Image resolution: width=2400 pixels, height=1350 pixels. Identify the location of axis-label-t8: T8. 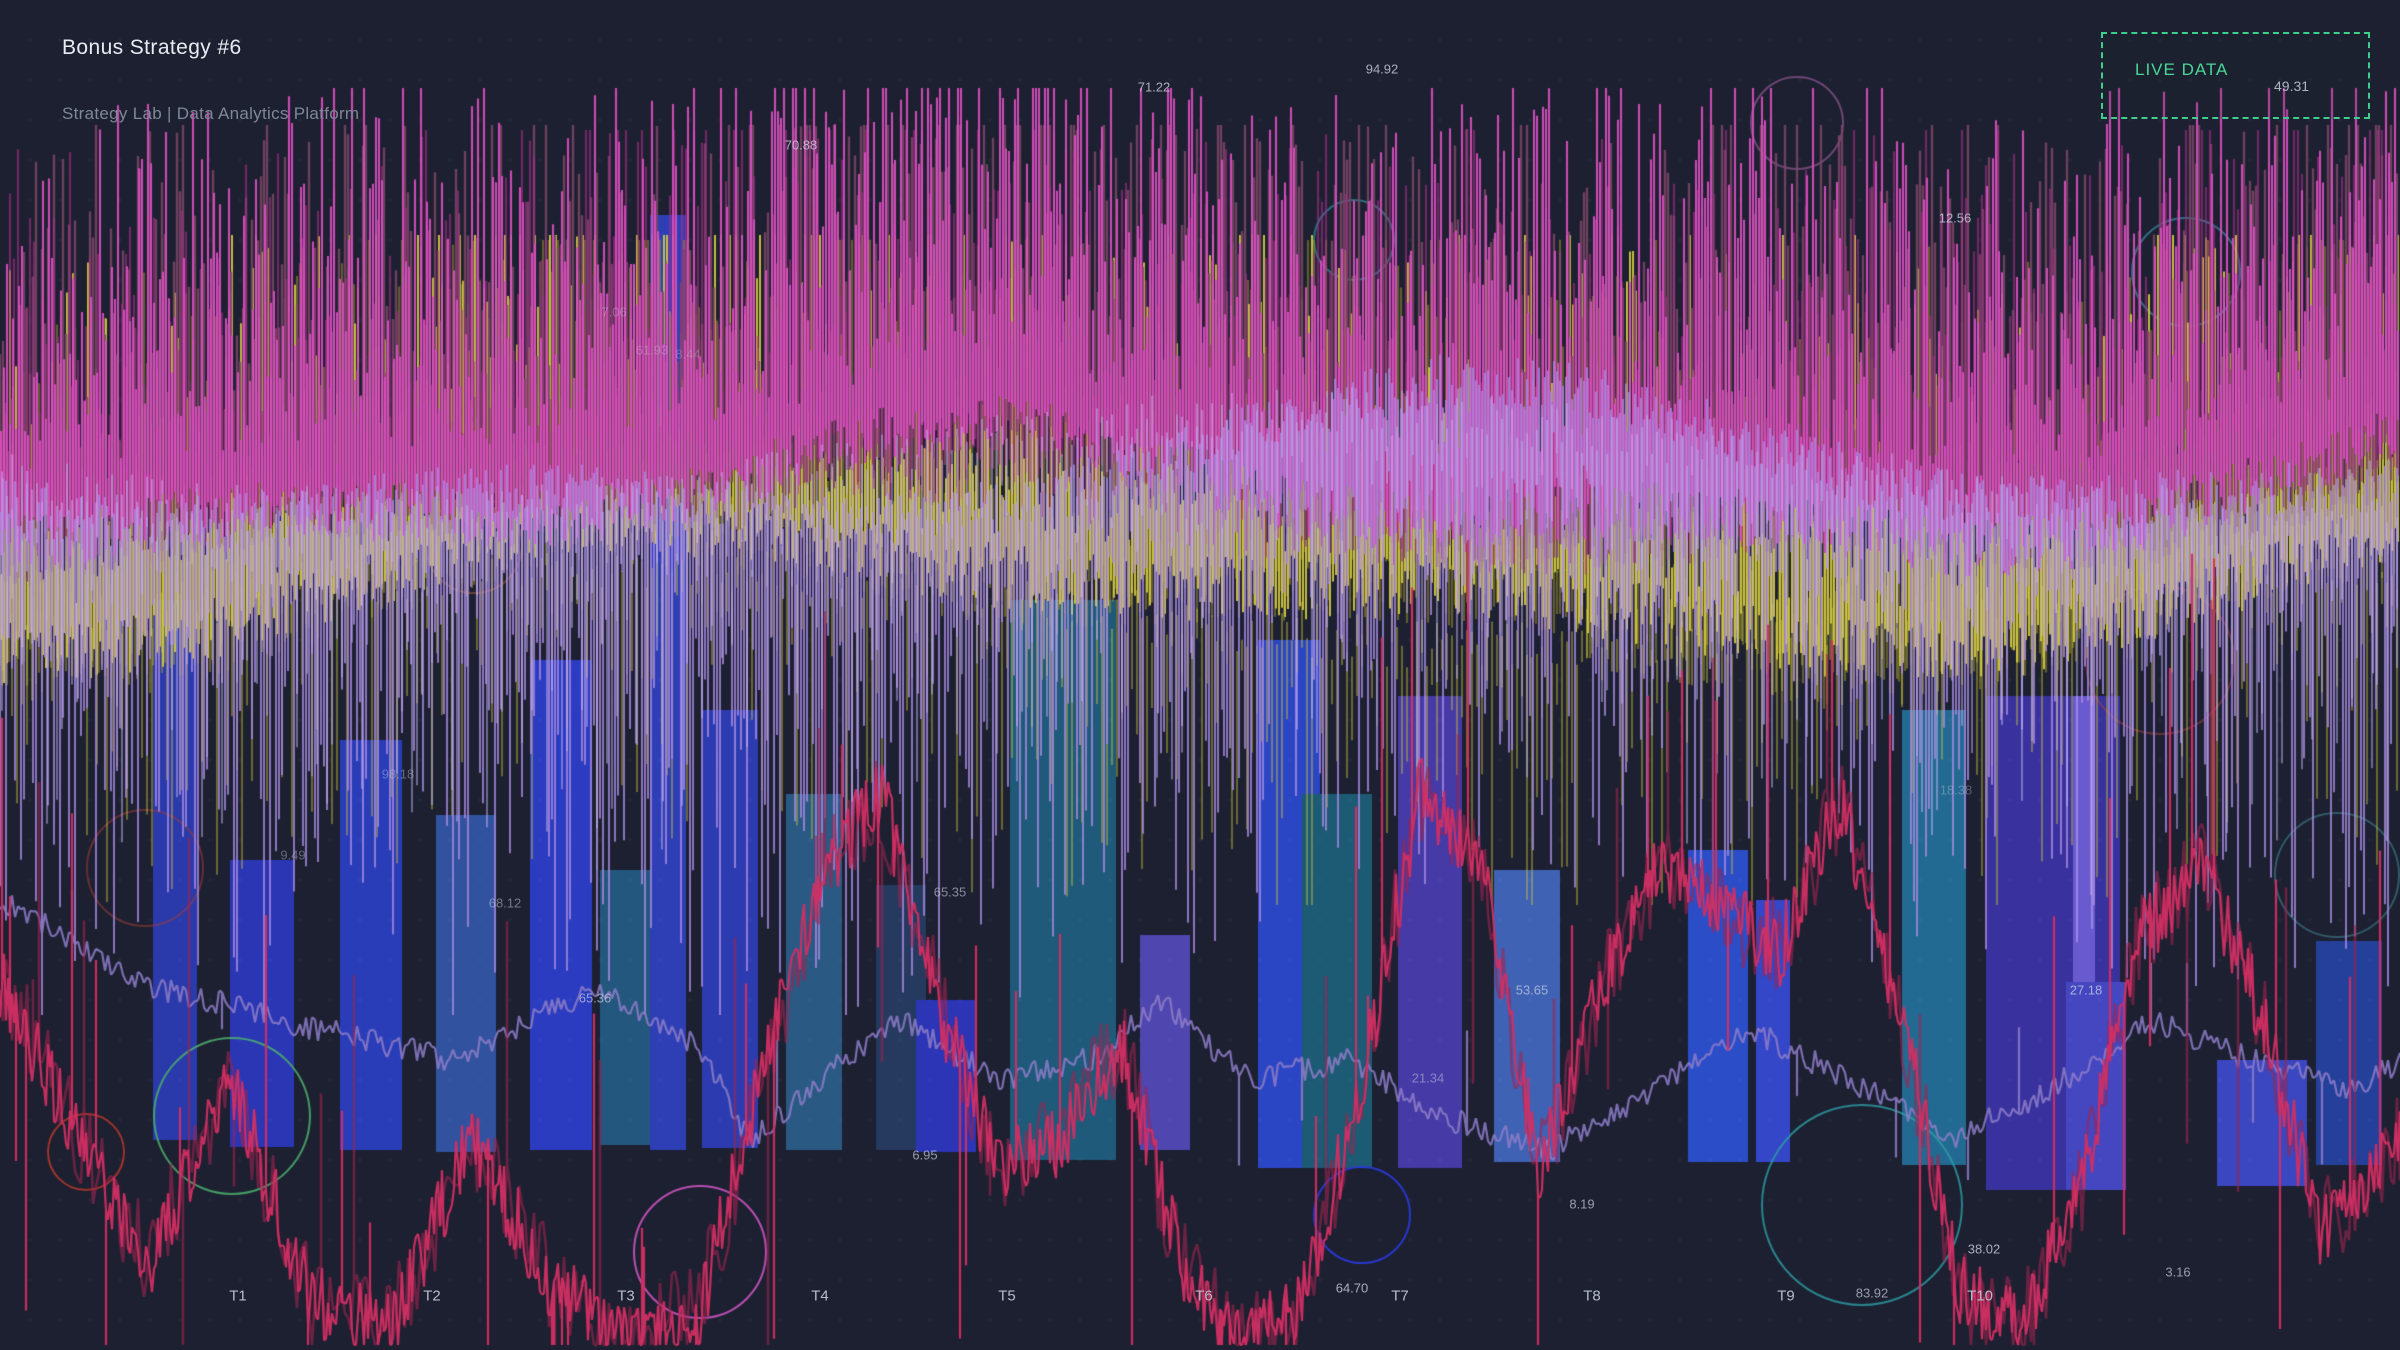
(1592, 1296).